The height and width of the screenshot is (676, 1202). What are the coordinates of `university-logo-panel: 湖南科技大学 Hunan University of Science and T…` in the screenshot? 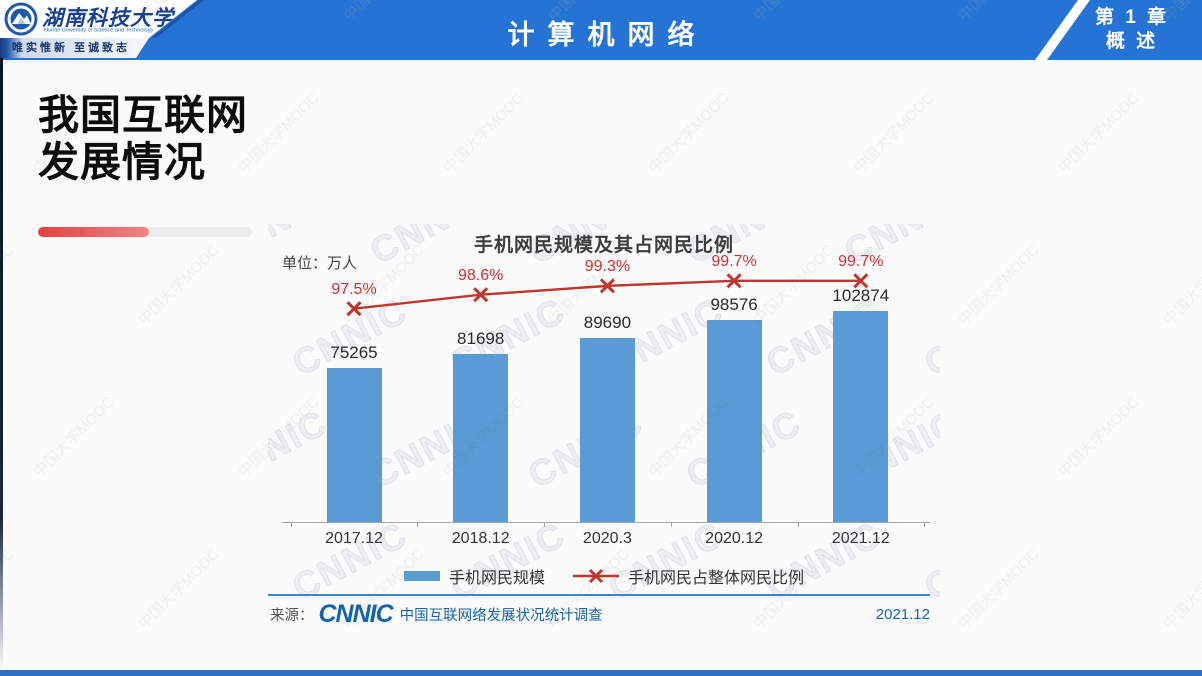 It's located at (98, 19).